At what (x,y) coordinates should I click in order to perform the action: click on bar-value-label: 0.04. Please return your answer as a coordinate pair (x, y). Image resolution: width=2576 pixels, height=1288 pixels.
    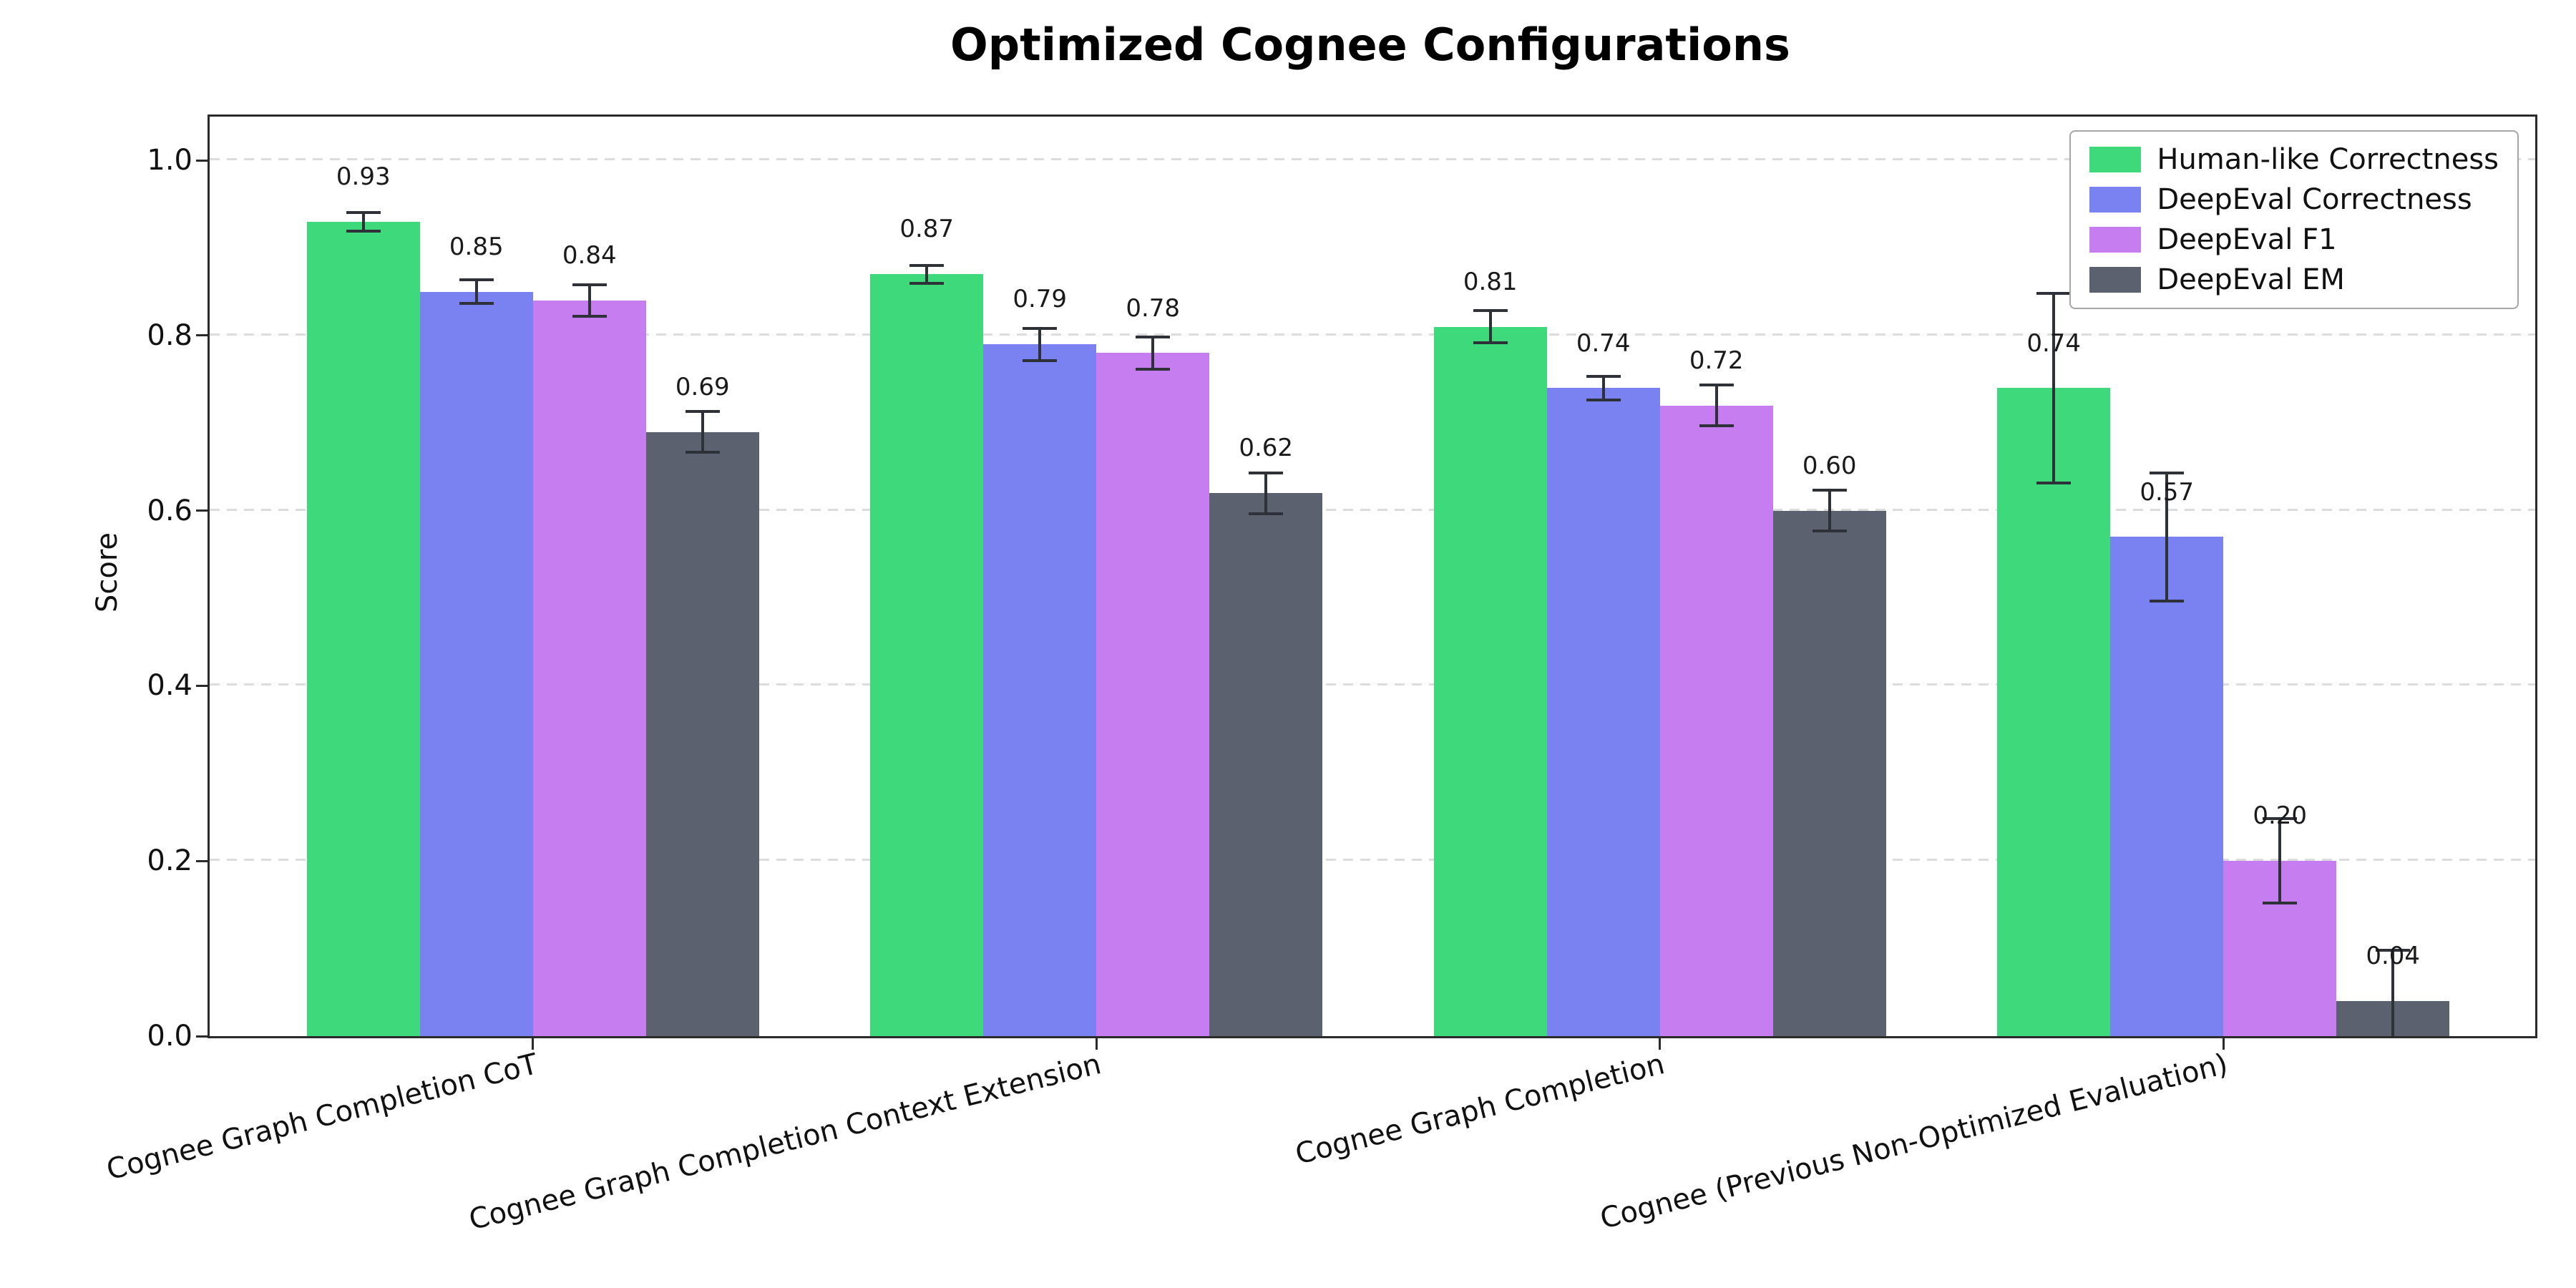
    Looking at the image, I should click on (2393, 956).